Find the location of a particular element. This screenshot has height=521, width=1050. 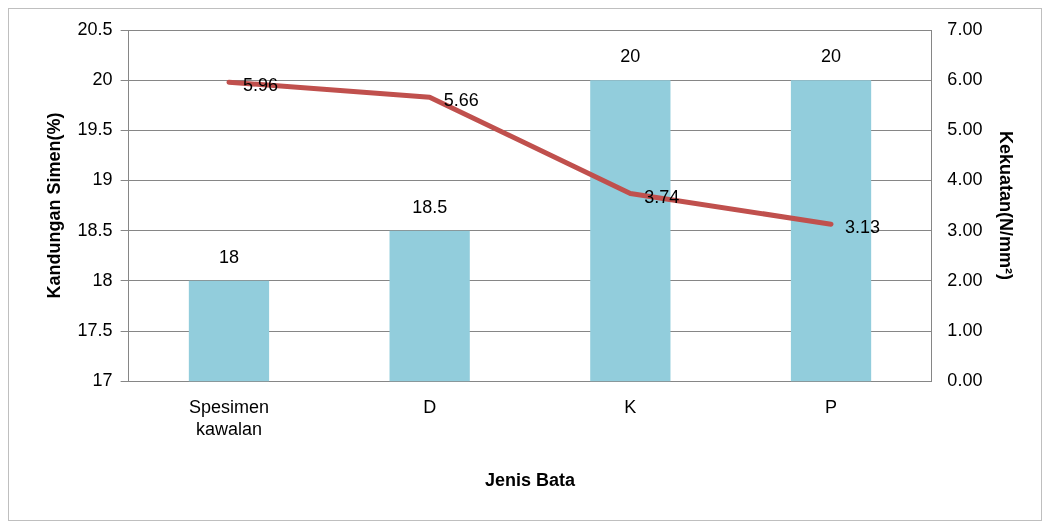

y2-tick-label: 7.00 is located at coordinates (965, 28).